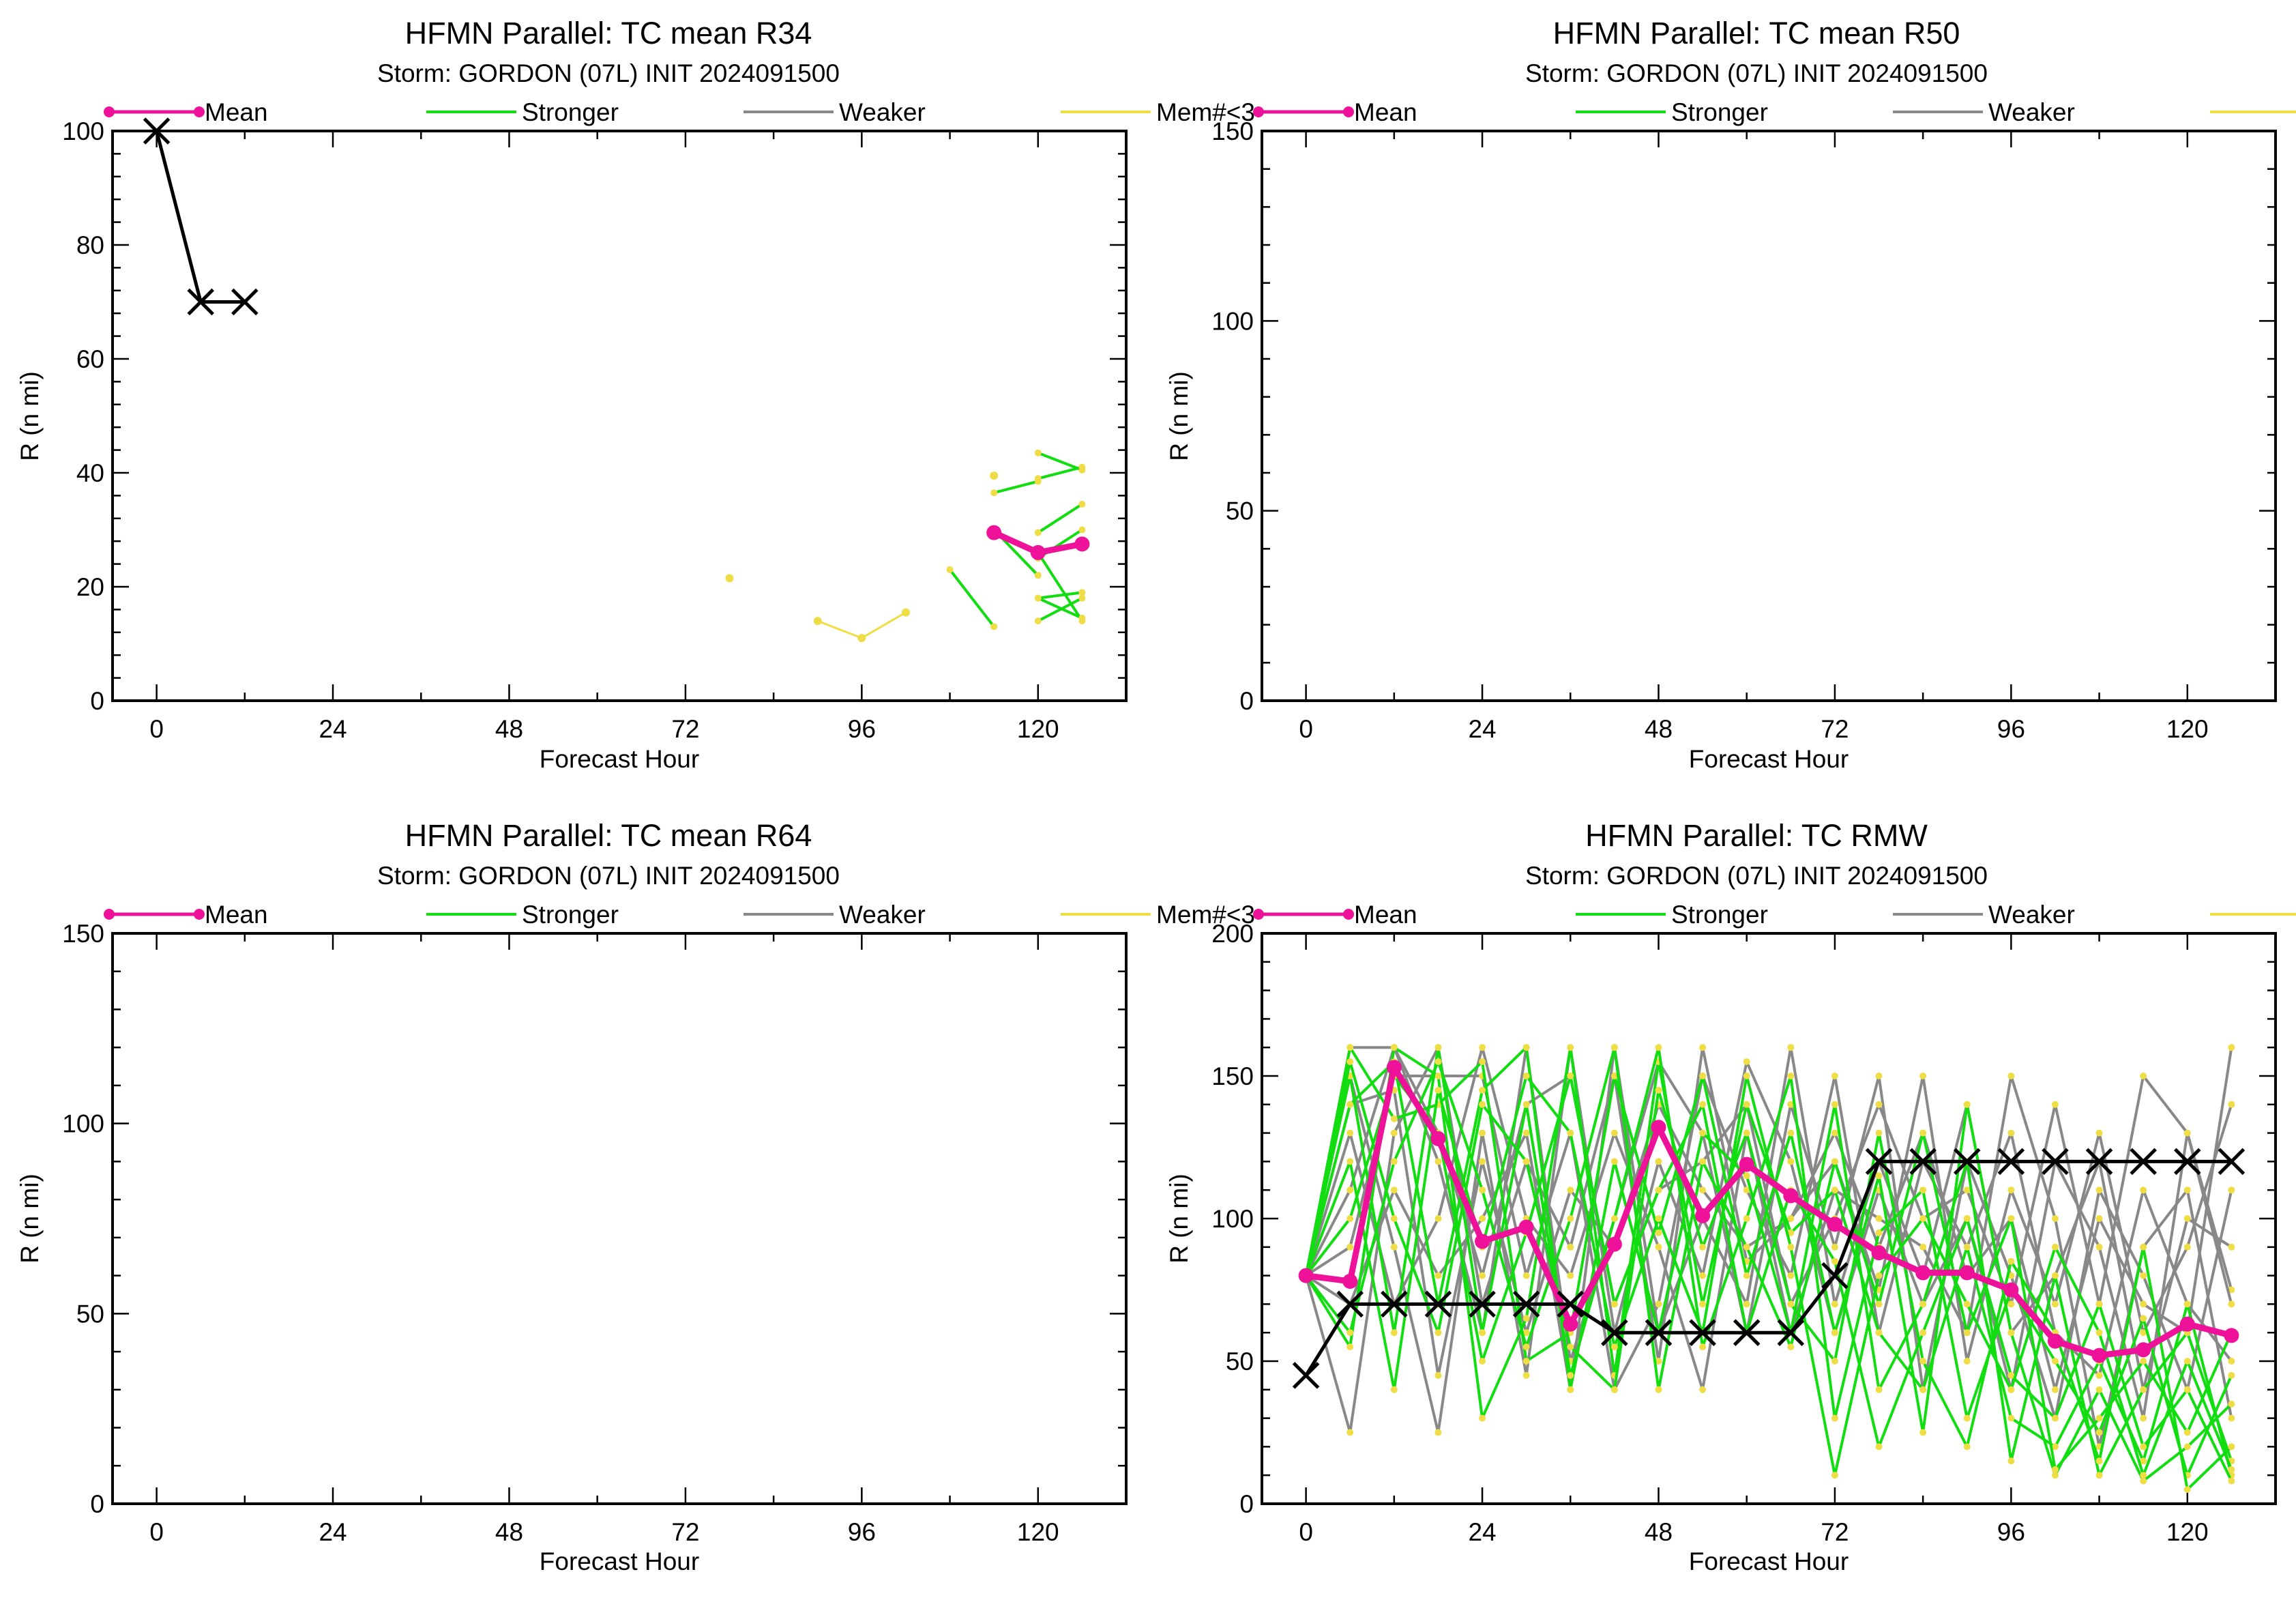 The height and width of the screenshot is (1602, 2296). What do you see at coordinates (1482, 1532) in the screenshot?
I see `x-tick-label: 24` at bounding box center [1482, 1532].